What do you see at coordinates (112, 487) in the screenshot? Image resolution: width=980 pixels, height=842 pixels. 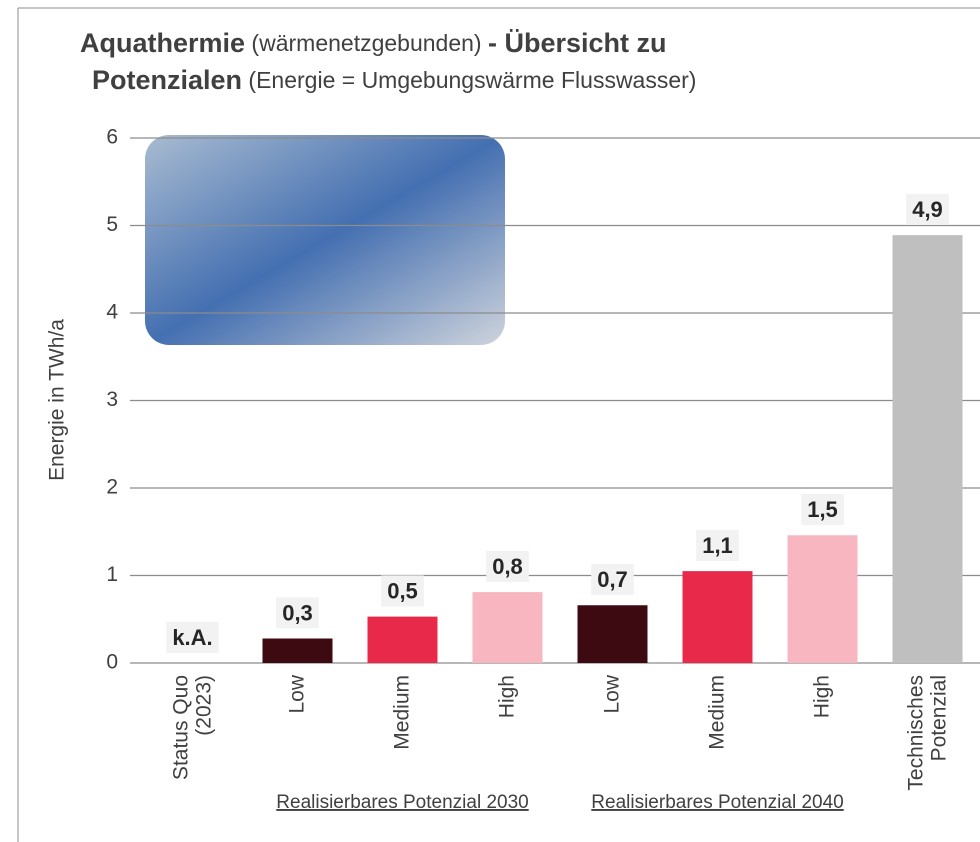 I see `y-tick-label: 2` at bounding box center [112, 487].